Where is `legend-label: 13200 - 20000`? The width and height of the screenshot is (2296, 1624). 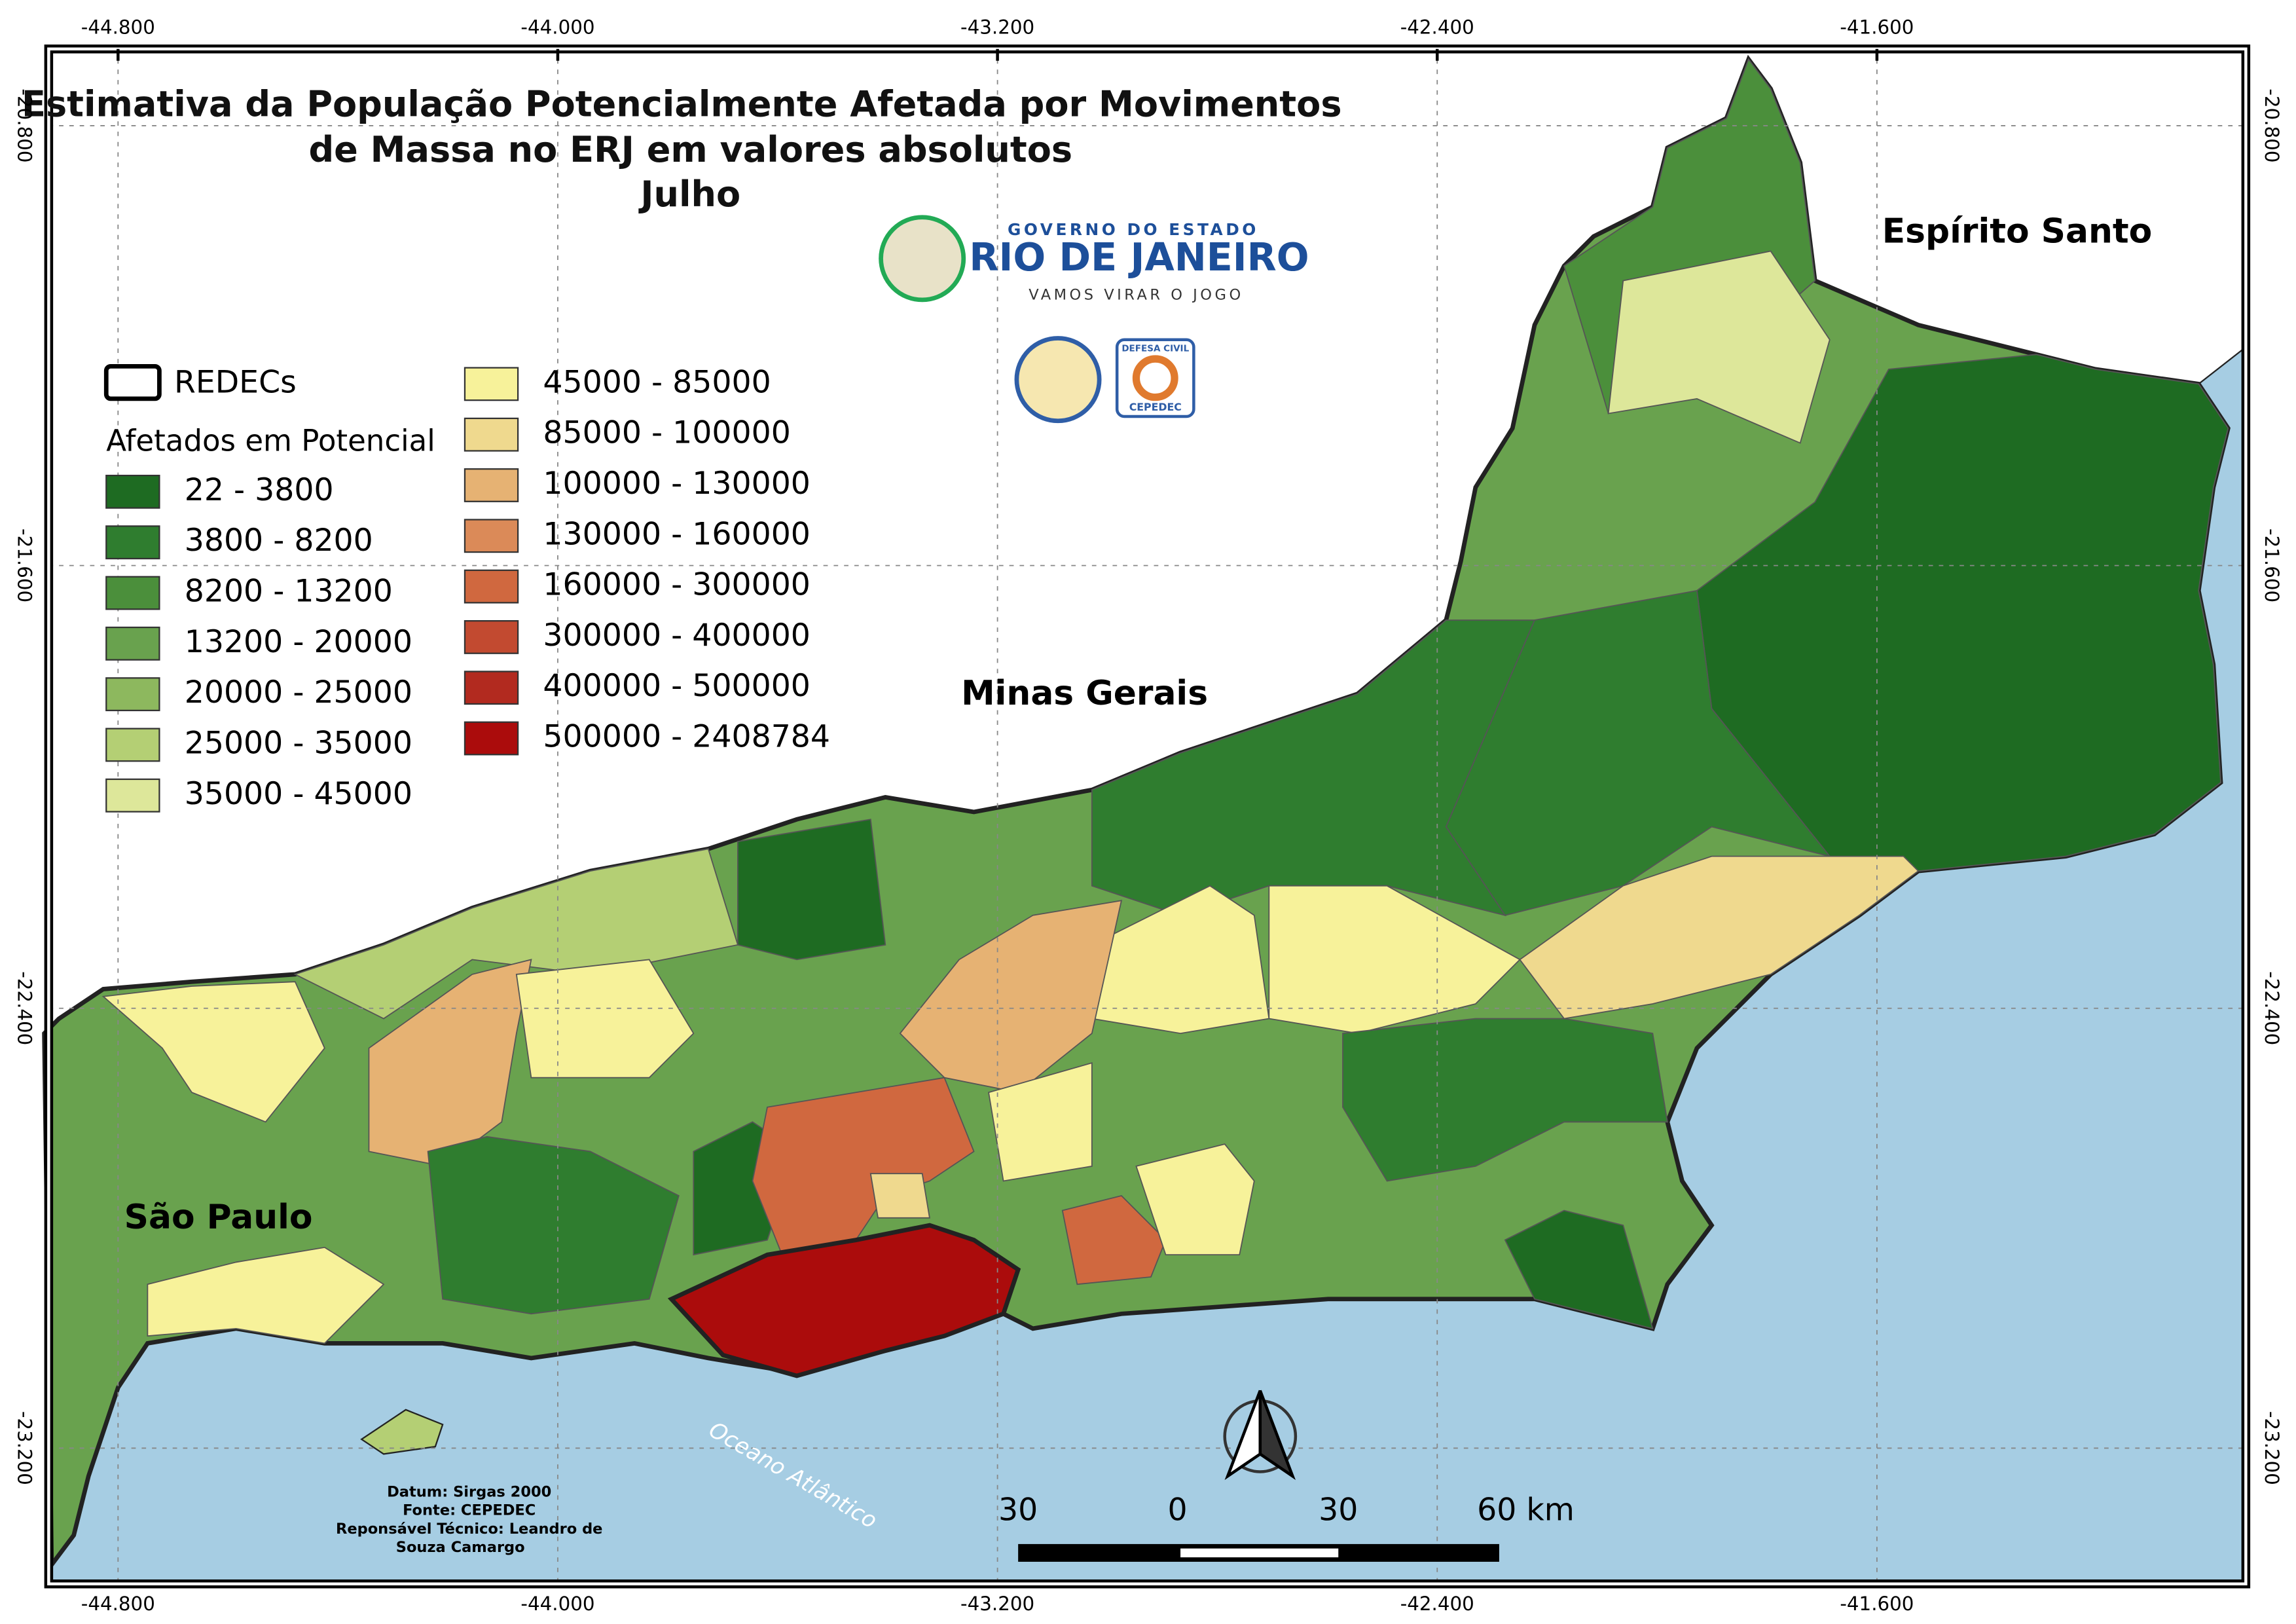
legend-label: 13200 - 20000 is located at coordinates (298, 642).